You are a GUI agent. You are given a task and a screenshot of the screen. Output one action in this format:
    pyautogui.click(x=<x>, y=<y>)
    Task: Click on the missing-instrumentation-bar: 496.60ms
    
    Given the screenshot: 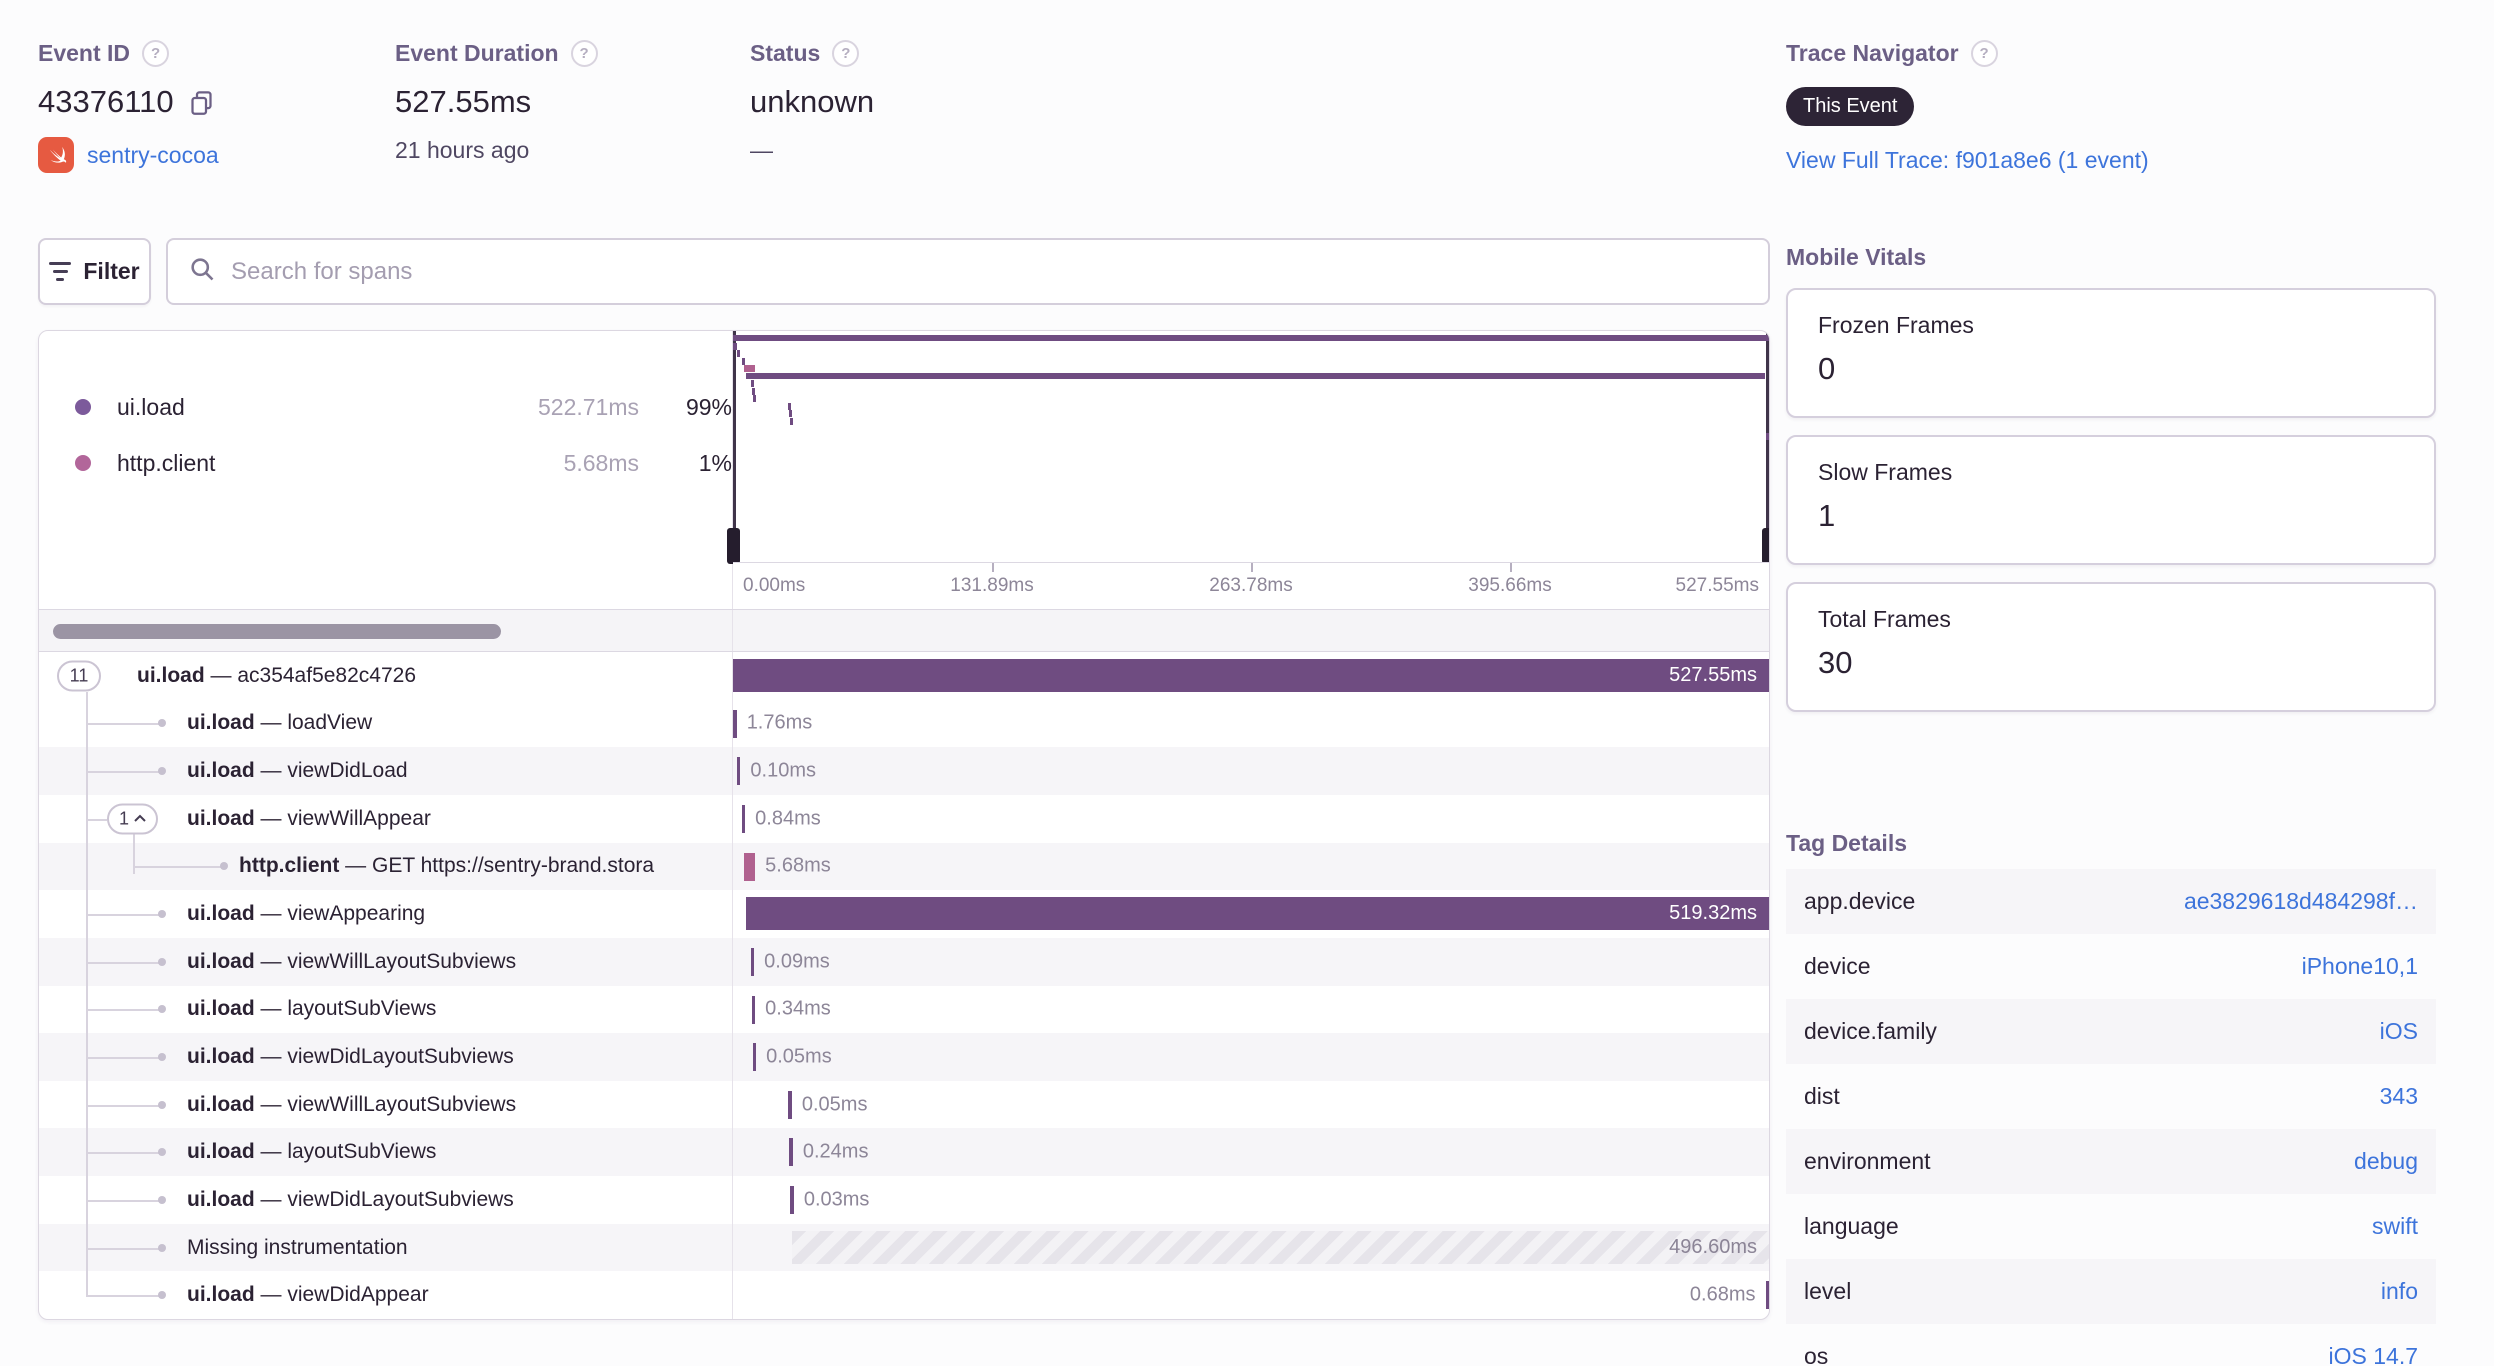 What is the action you would take?
    pyautogui.click(x=1280, y=1247)
    